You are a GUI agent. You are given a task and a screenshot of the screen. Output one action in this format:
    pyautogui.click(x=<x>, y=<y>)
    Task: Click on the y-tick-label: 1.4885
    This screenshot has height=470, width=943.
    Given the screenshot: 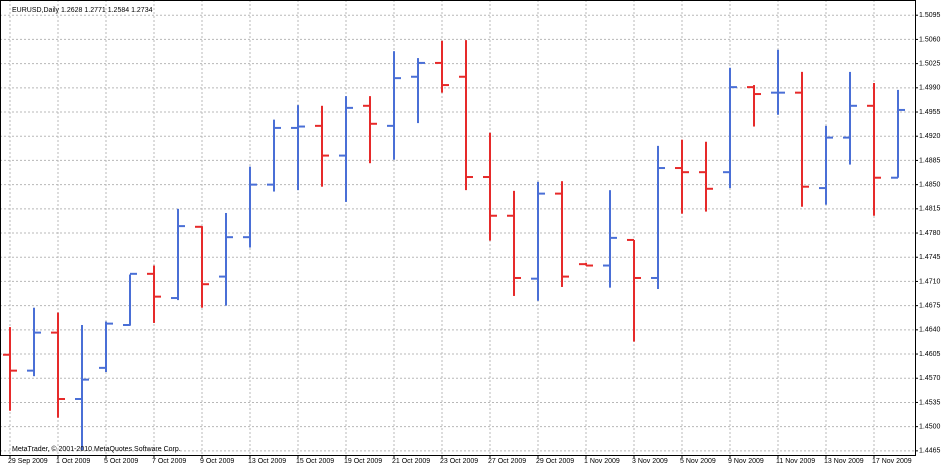 What is the action you would take?
    pyautogui.click(x=930, y=160)
    